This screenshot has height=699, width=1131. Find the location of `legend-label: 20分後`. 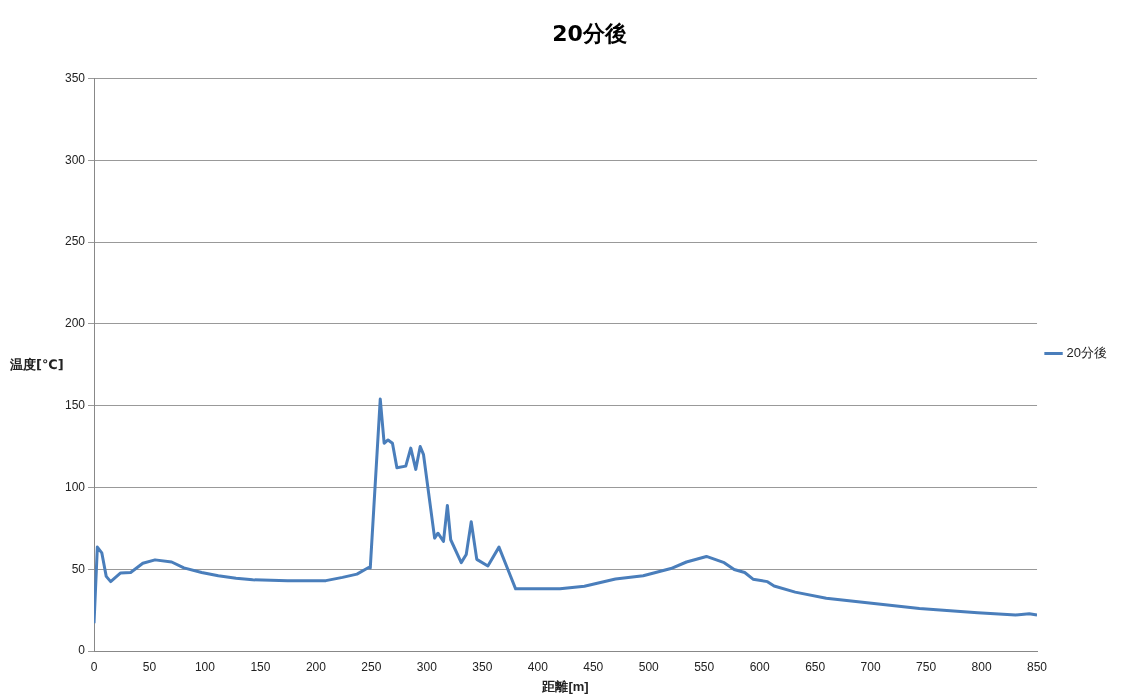

legend-label: 20分後 is located at coordinates (1087, 353).